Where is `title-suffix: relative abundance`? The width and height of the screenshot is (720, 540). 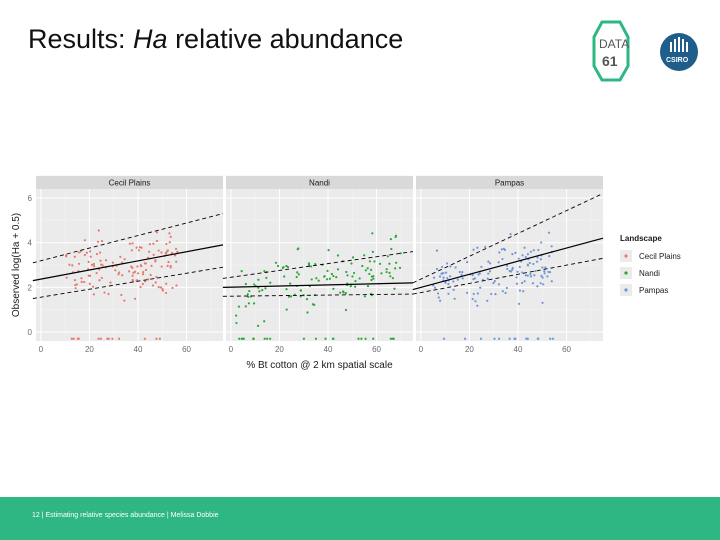 title-suffix: relative abundance is located at coordinates (285, 39).